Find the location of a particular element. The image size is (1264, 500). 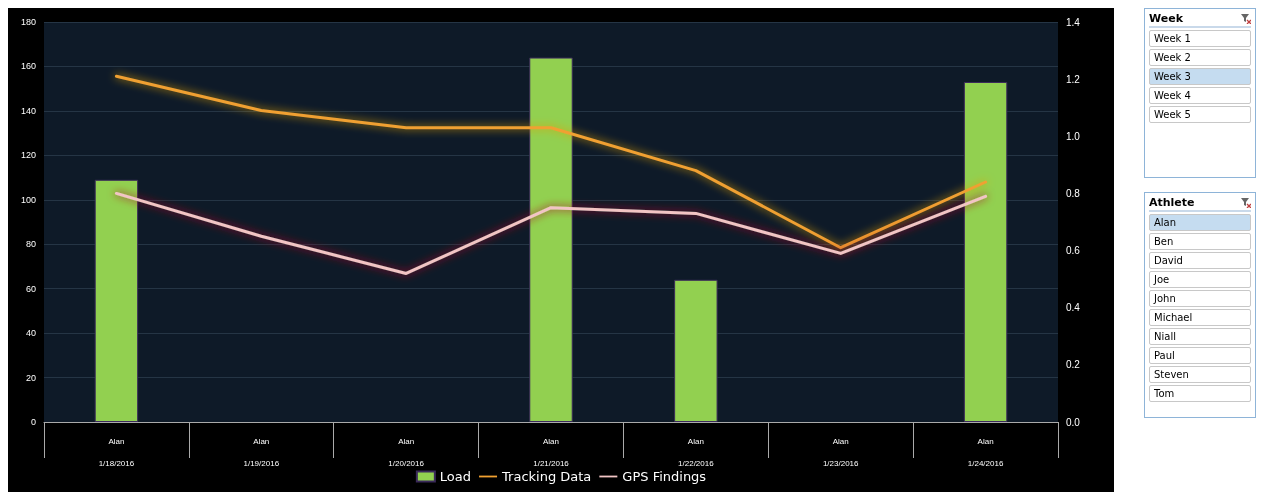

category-label: Alan 1/24/2016 is located at coordinates (985, 452).